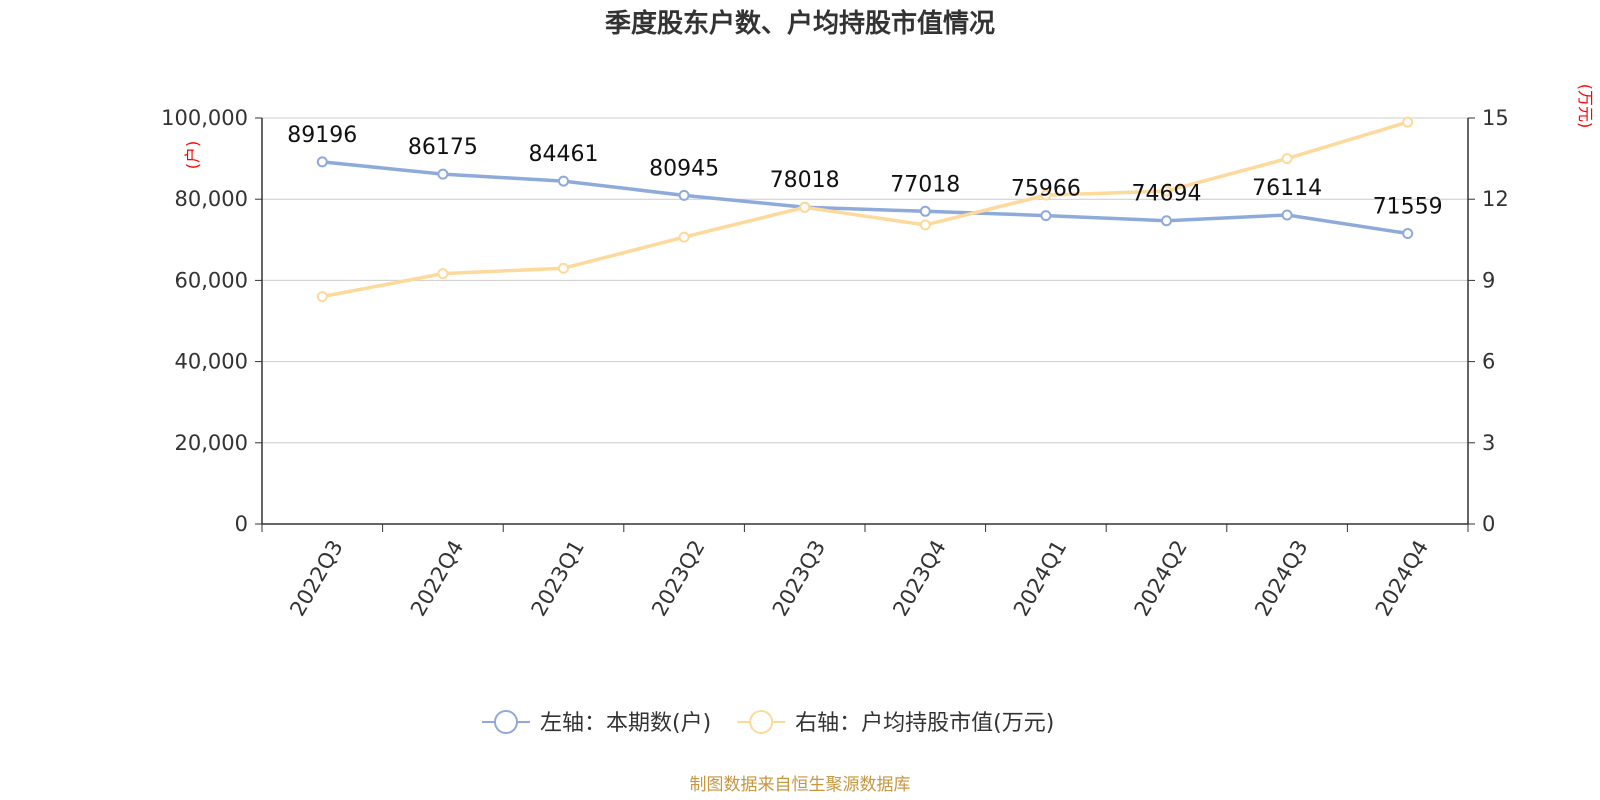 This screenshot has height=800, width=1600. I want to click on data-label-shareholder-count: 74694, so click(1167, 194).